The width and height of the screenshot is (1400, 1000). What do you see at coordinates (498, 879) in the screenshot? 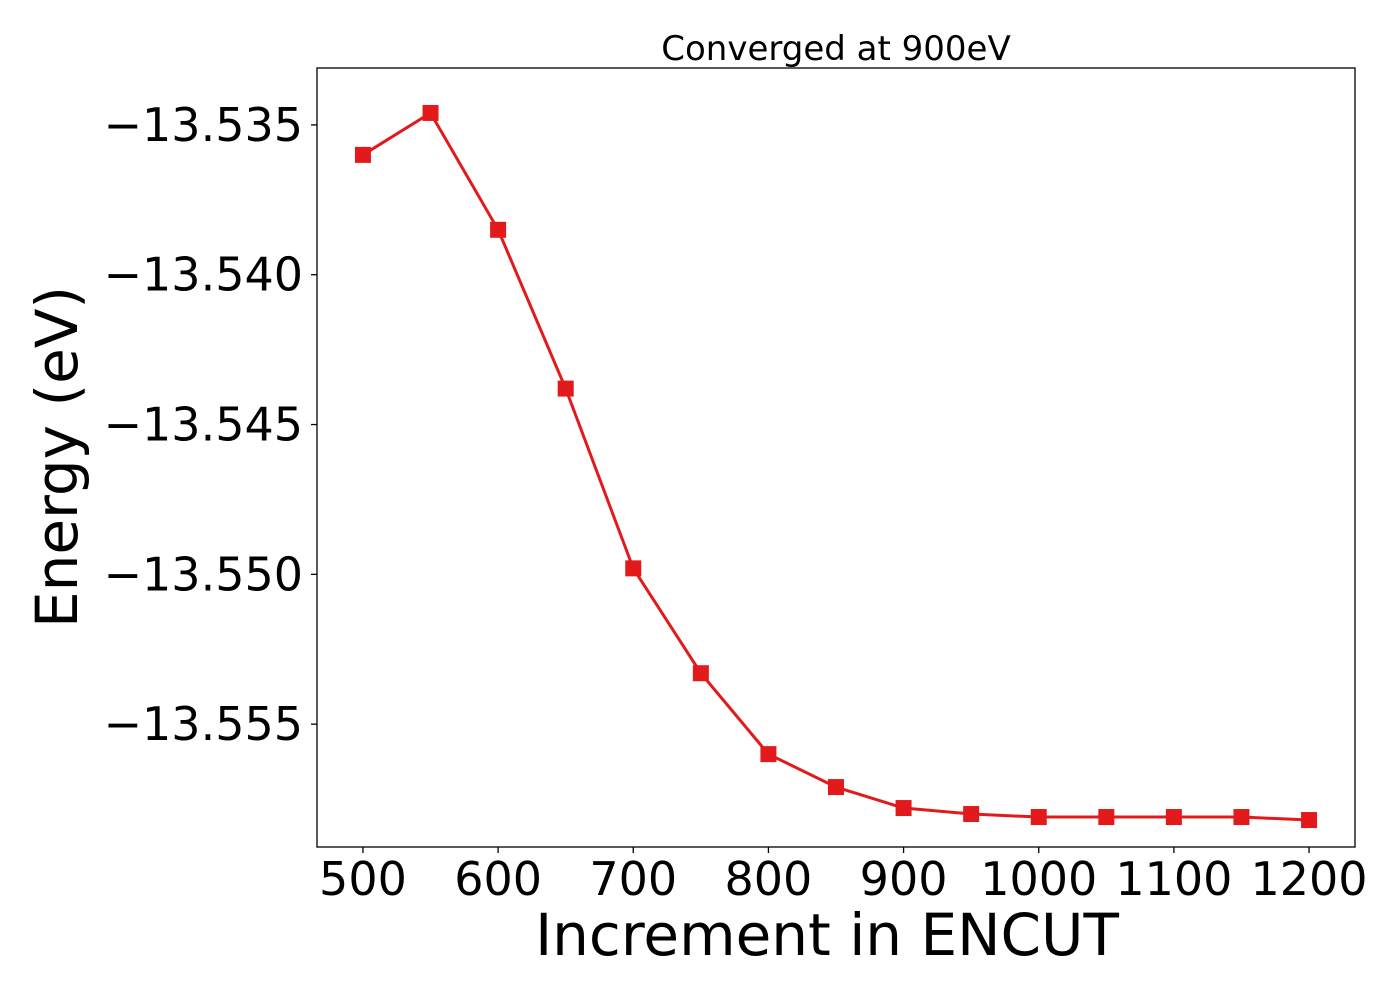
I see `x-tick-label: 600` at bounding box center [498, 879].